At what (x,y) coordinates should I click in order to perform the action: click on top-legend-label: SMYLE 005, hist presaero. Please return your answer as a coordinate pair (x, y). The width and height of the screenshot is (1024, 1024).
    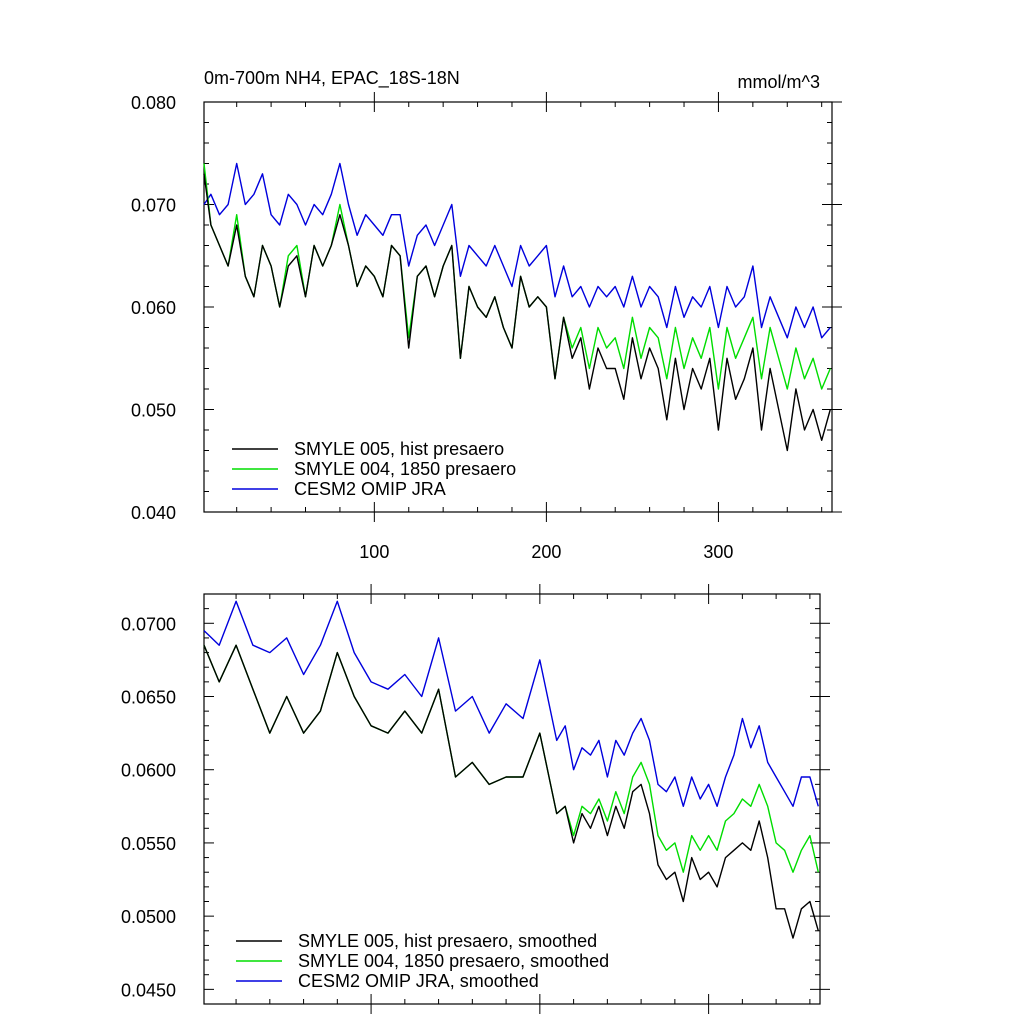
    Looking at the image, I should click on (399, 449).